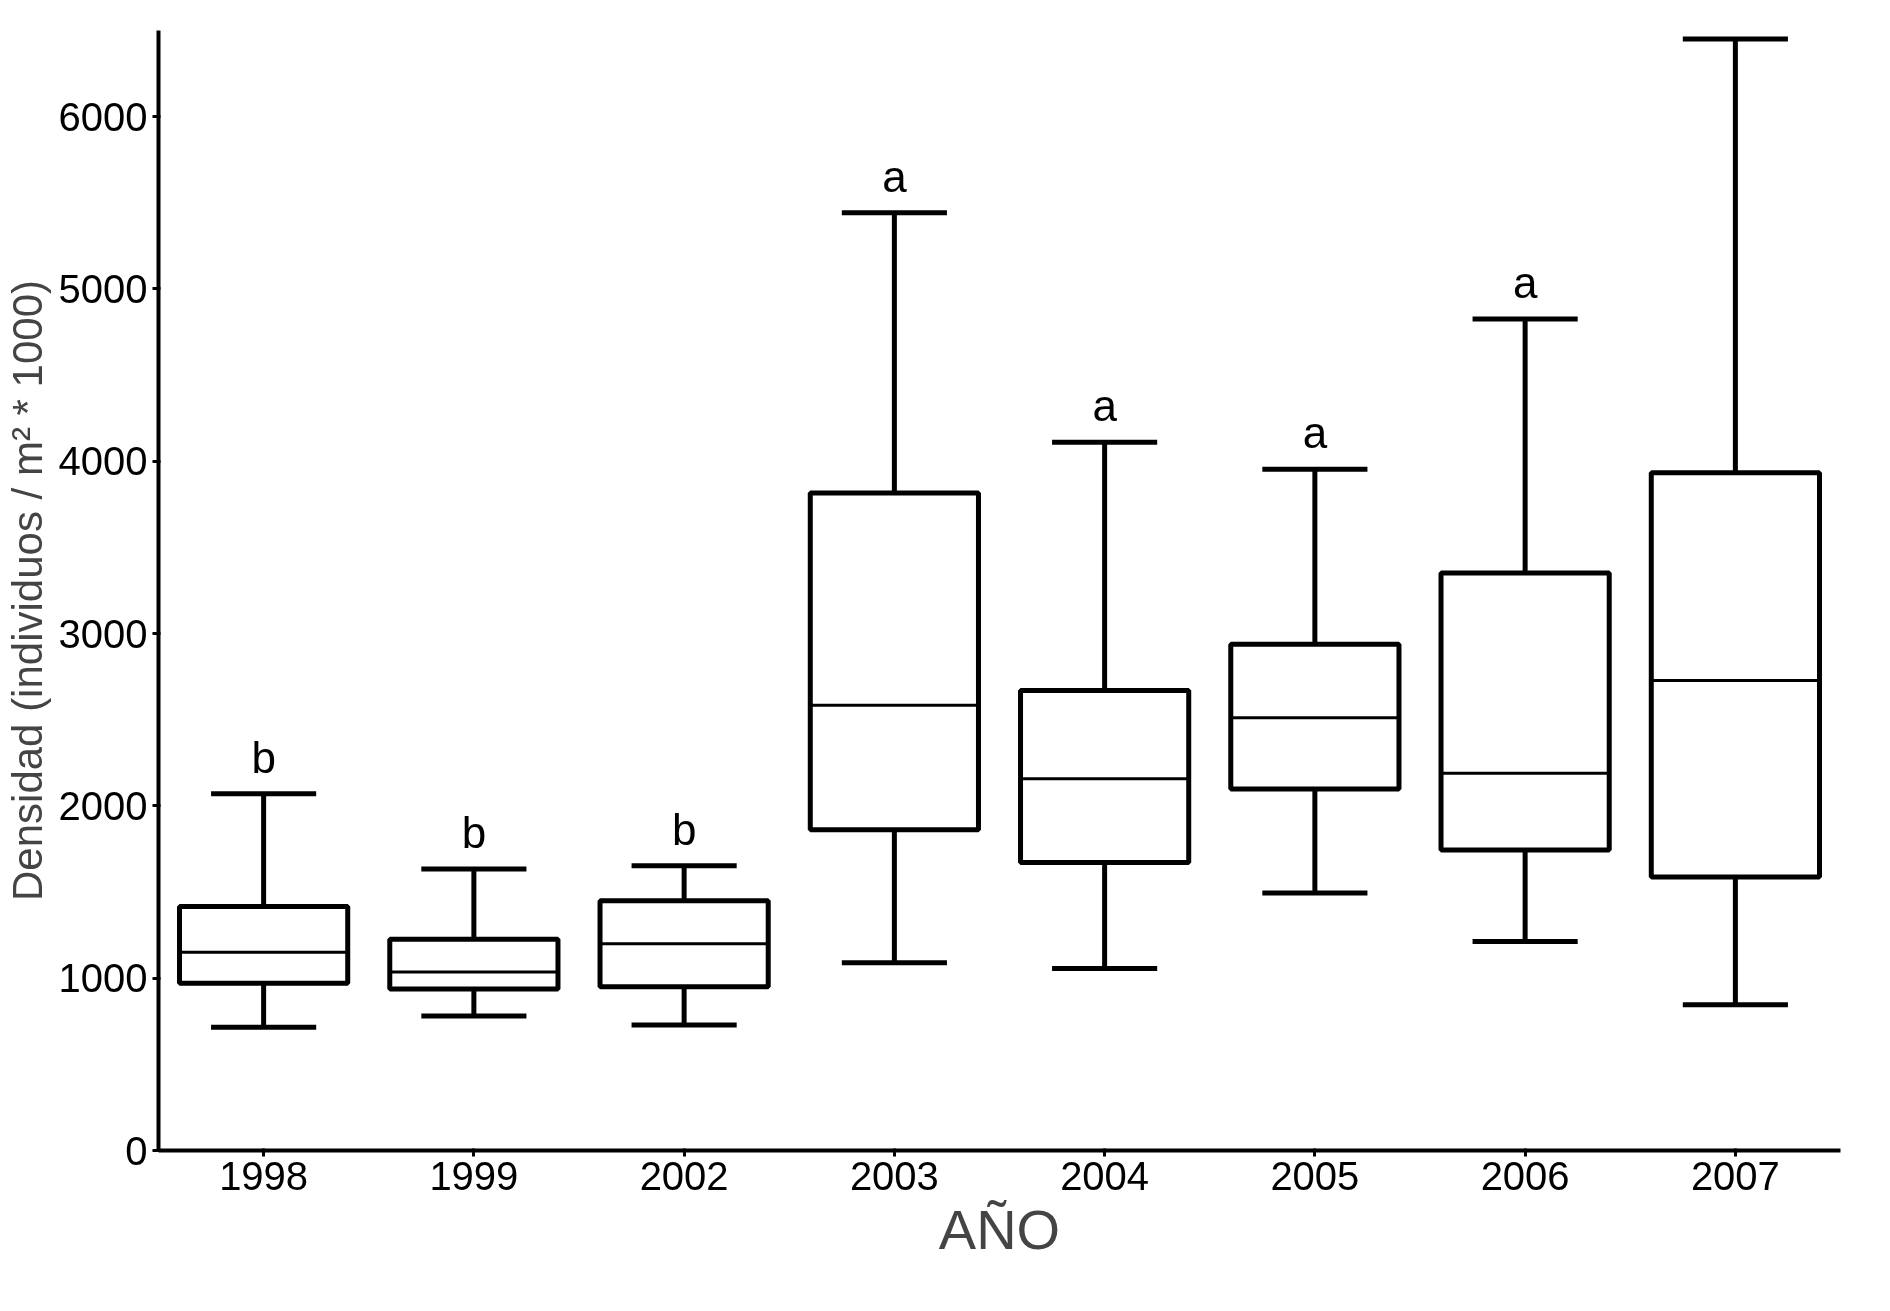  Describe the element at coordinates (1525, 1175) in the screenshot. I see `x-tick-label: 2006` at that location.